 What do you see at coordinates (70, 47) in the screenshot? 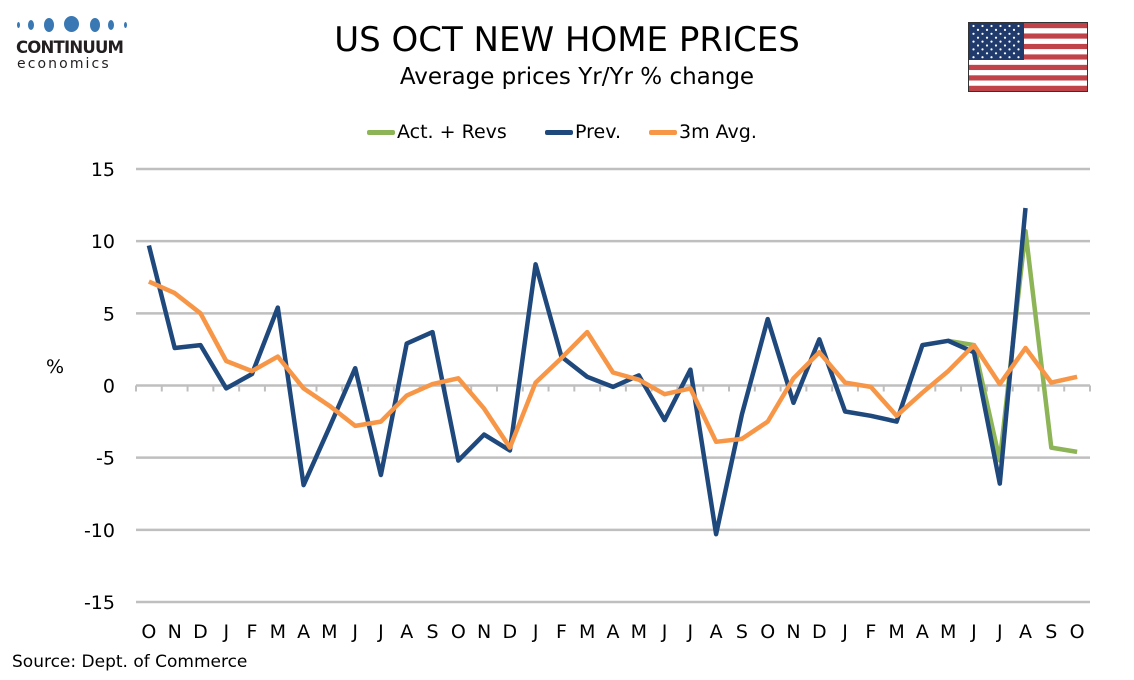
I see `logo-wordmark: CONTINUUM` at bounding box center [70, 47].